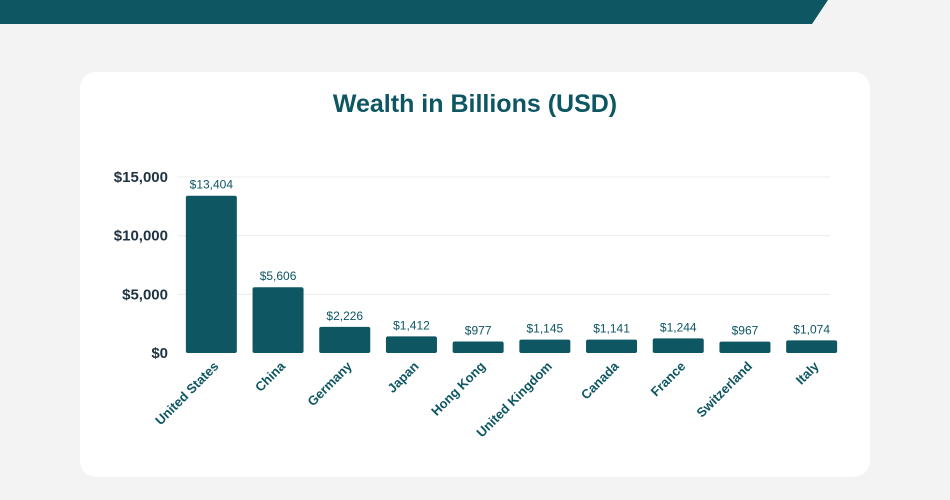 This screenshot has height=500, width=950. What do you see at coordinates (278, 276) in the screenshot?
I see `data-label: $5,606` at bounding box center [278, 276].